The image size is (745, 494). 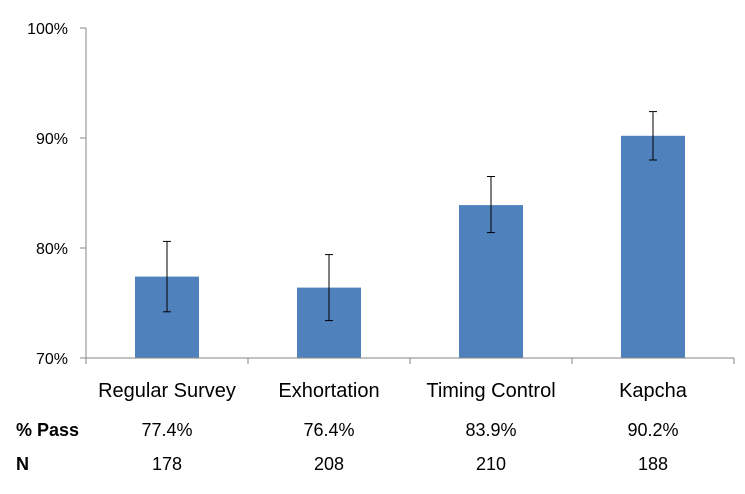 What do you see at coordinates (167, 391) in the screenshot?
I see `x-tick-label: Regular Survey` at bounding box center [167, 391].